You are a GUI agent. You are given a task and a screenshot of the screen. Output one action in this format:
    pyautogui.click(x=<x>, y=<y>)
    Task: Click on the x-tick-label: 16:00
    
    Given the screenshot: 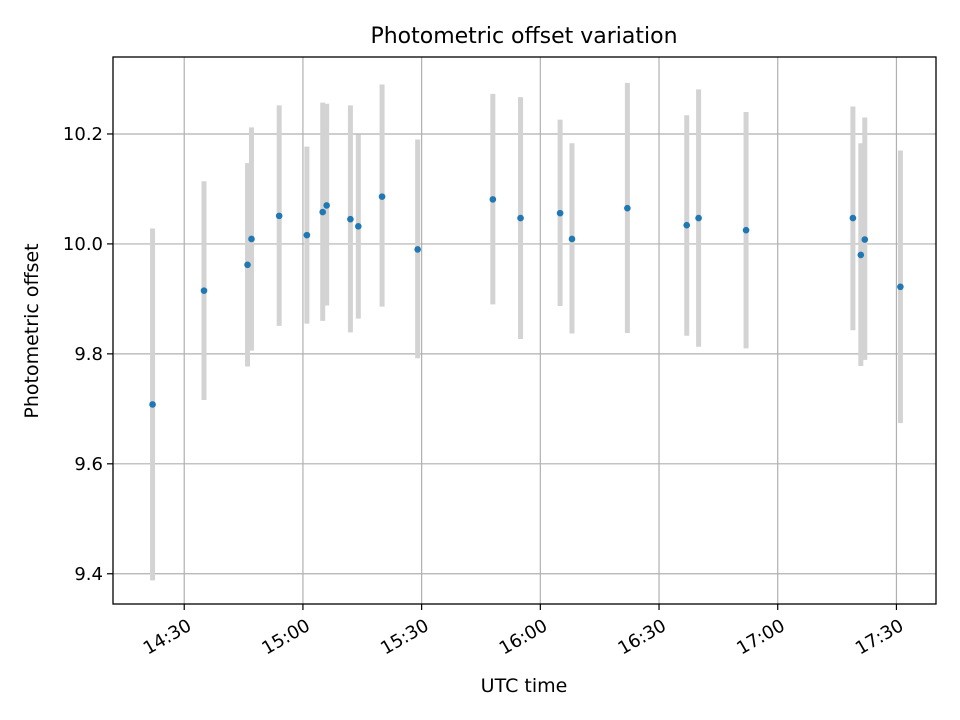 What is the action you would take?
    pyautogui.click(x=523, y=637)
    